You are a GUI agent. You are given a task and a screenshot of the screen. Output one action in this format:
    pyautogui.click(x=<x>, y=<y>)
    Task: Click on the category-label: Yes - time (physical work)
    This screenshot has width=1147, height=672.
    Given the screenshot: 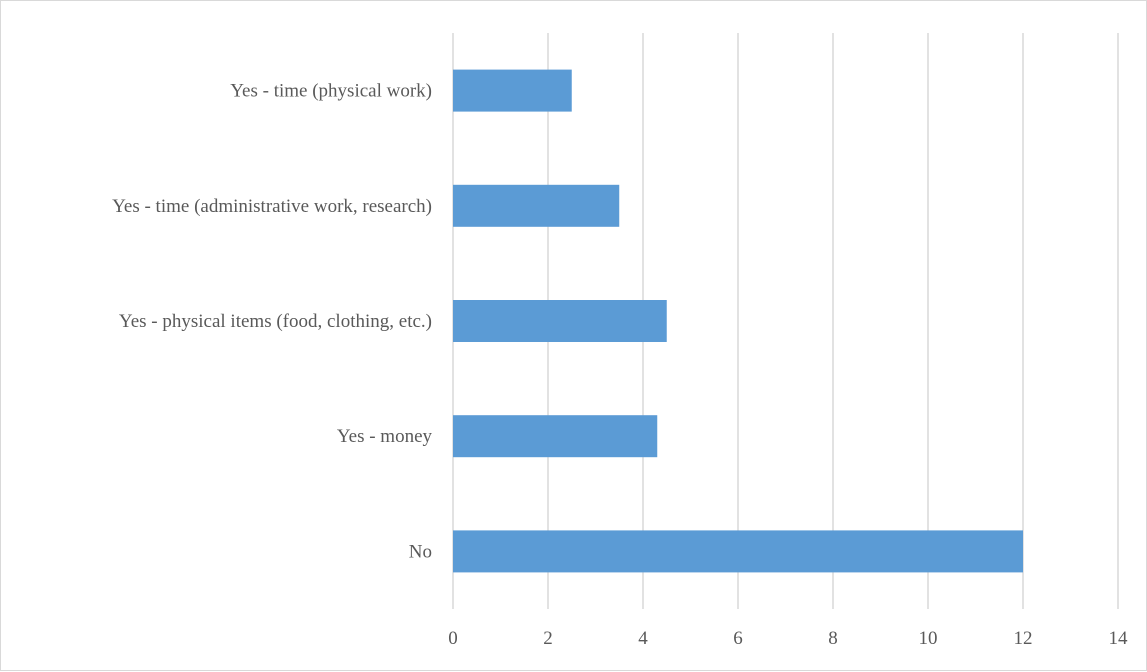 What is the action you would take?
    pyautogui.click(x=331, y=91)
    